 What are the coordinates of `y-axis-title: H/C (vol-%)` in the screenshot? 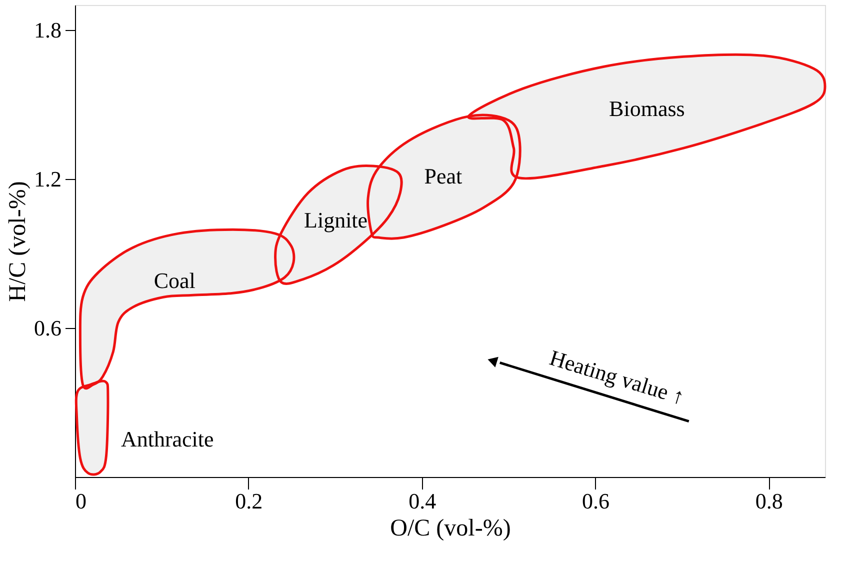 It's located at (18, 241).